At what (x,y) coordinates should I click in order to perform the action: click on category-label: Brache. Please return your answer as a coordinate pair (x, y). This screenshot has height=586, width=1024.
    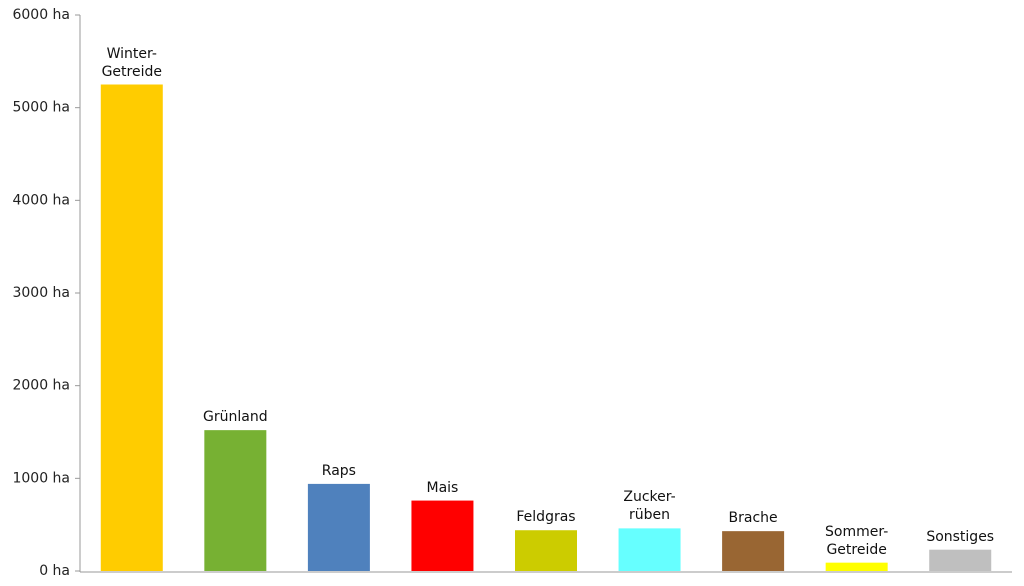
    Looking at the image, I should click on (753, 518).